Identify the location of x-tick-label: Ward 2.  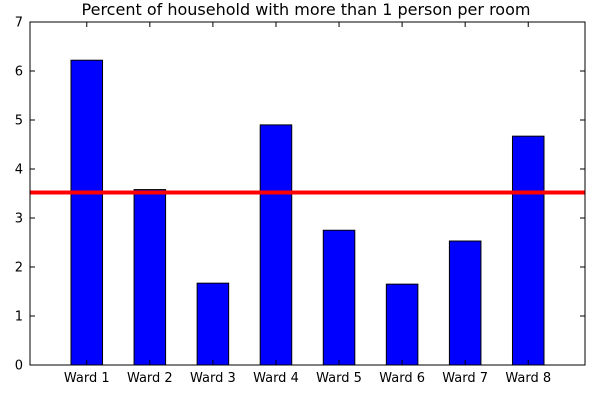
(150, 378).